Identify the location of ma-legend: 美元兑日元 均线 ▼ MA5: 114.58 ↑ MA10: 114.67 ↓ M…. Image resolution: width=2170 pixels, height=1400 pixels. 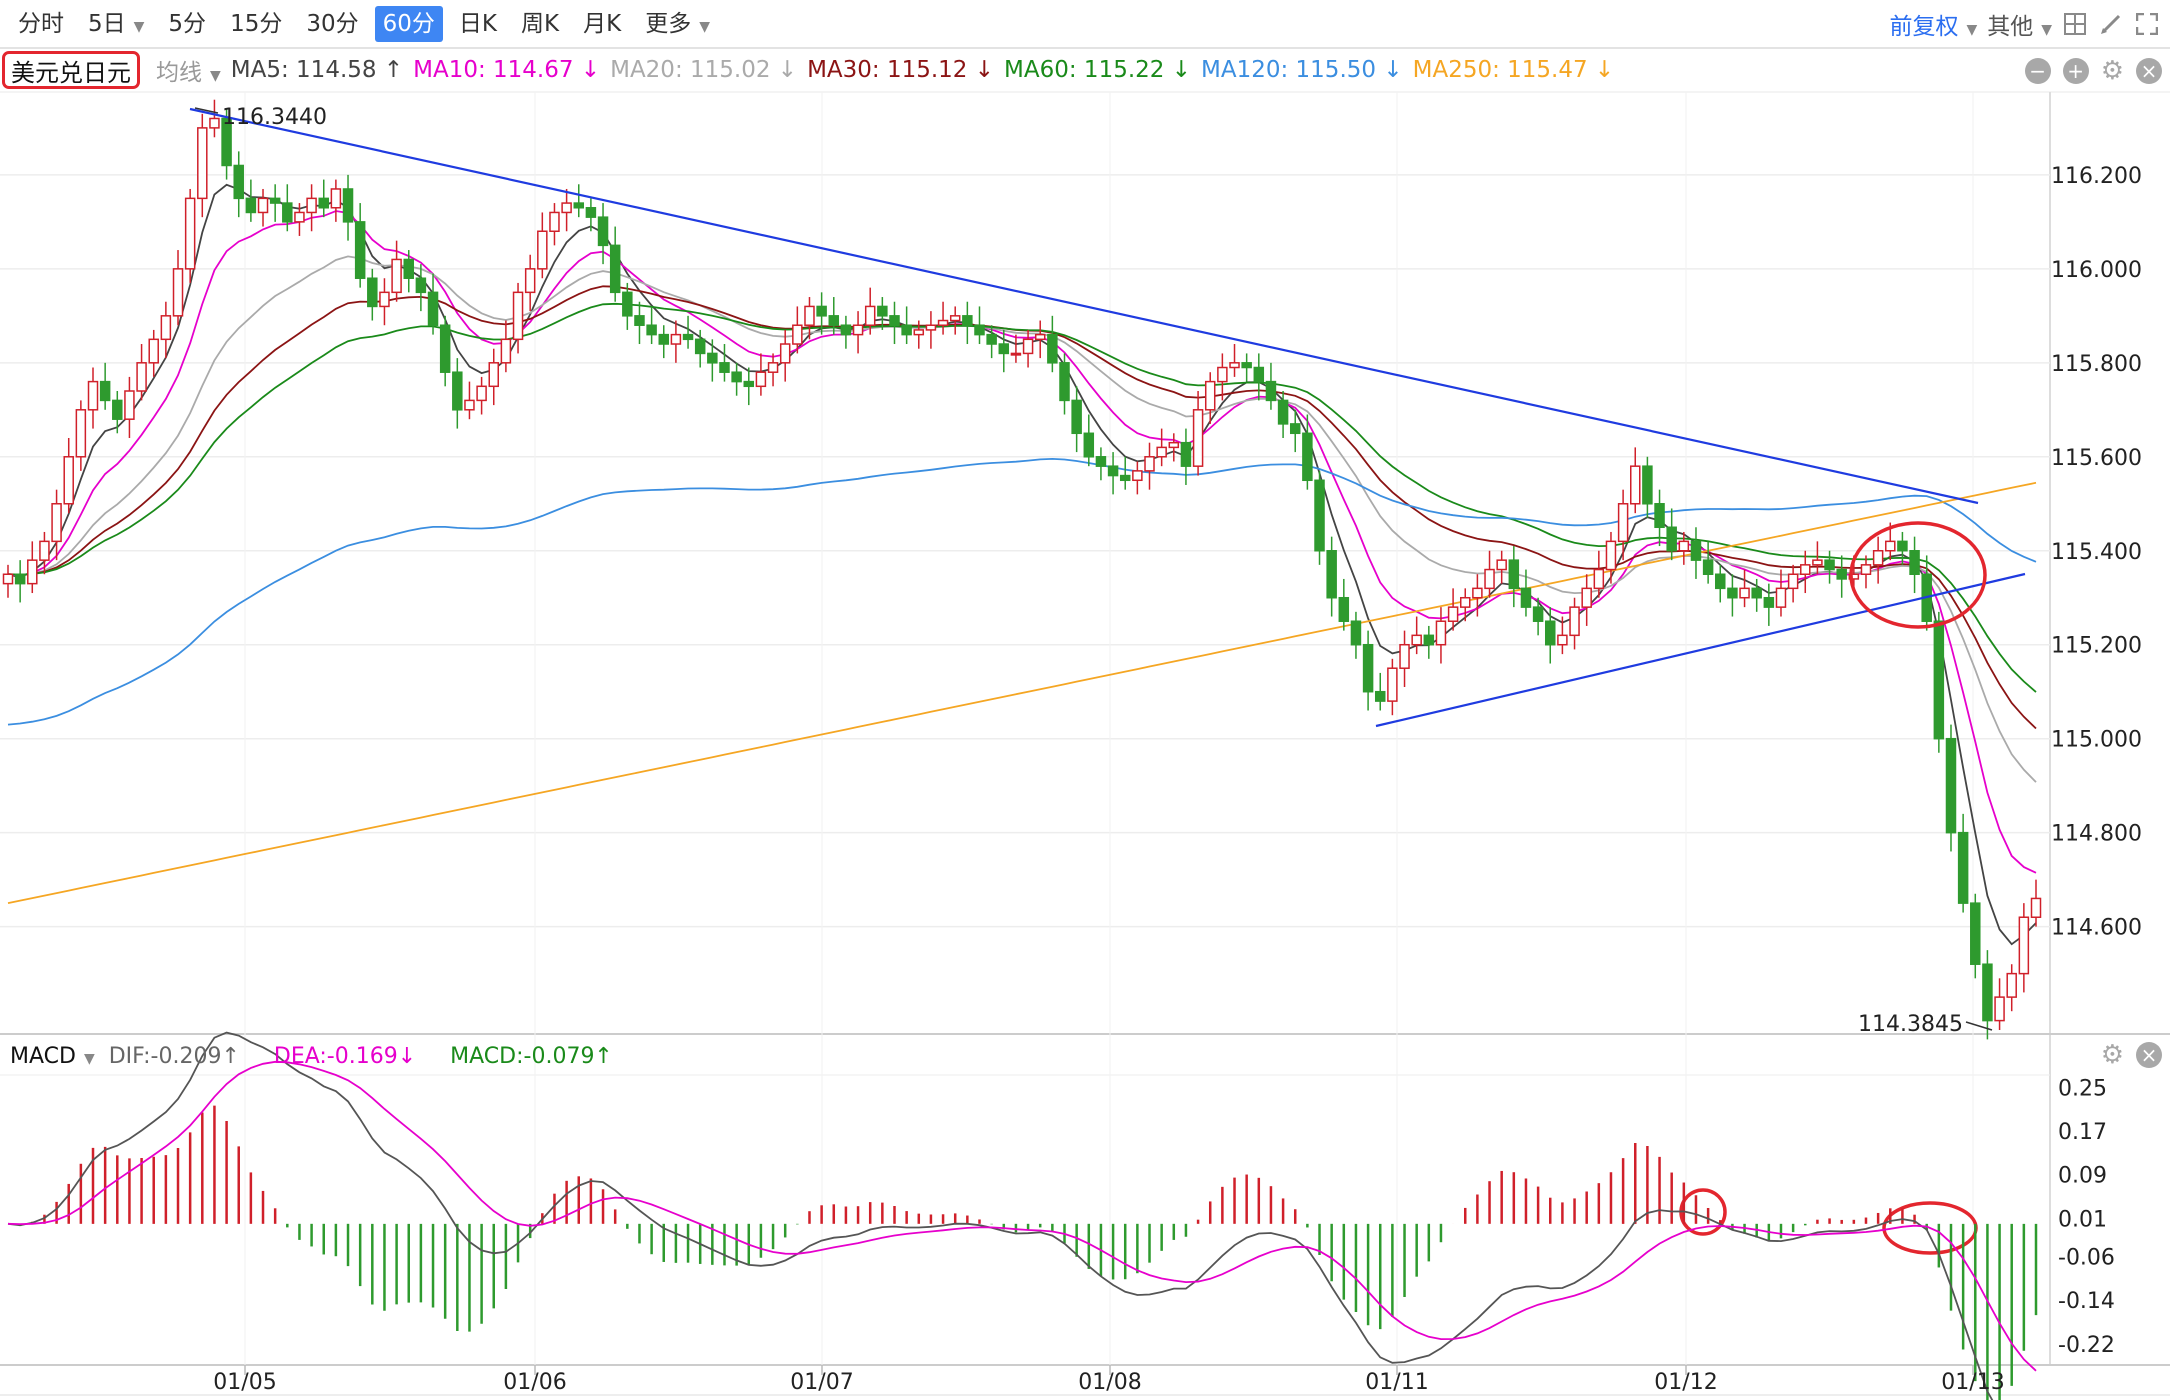
(1085, 70).